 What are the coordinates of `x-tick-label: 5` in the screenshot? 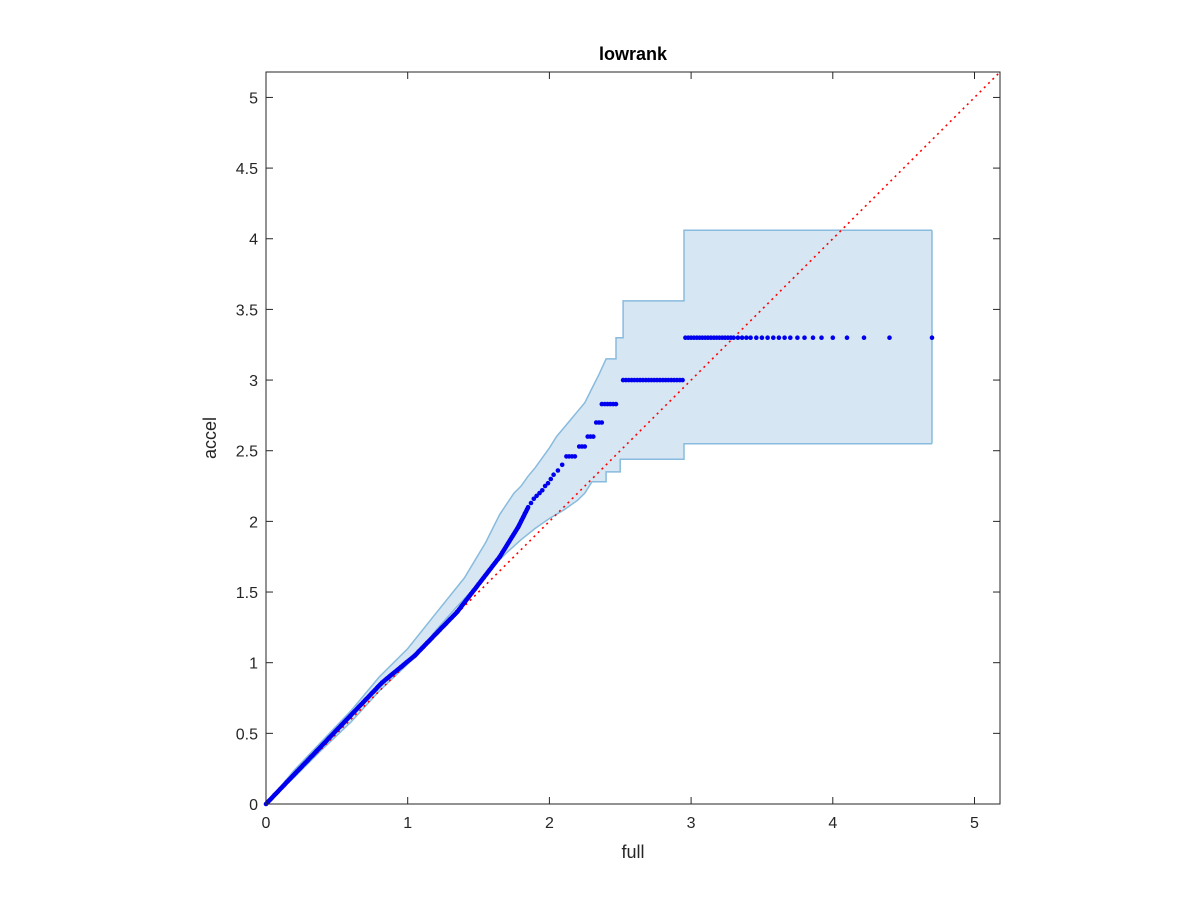 It's located at (974, 823).